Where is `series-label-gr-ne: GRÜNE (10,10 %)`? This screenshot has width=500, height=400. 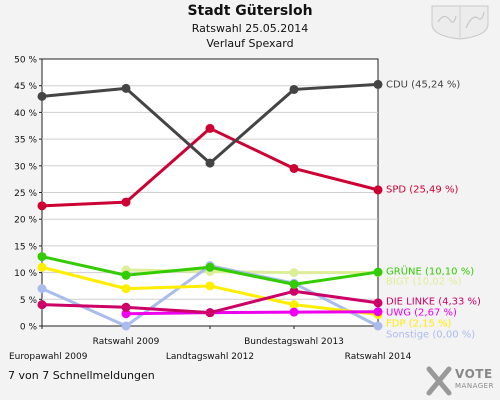
series-label-gr-ne: GRÜNE (10,10 %) is located at coordinates (430, 271).